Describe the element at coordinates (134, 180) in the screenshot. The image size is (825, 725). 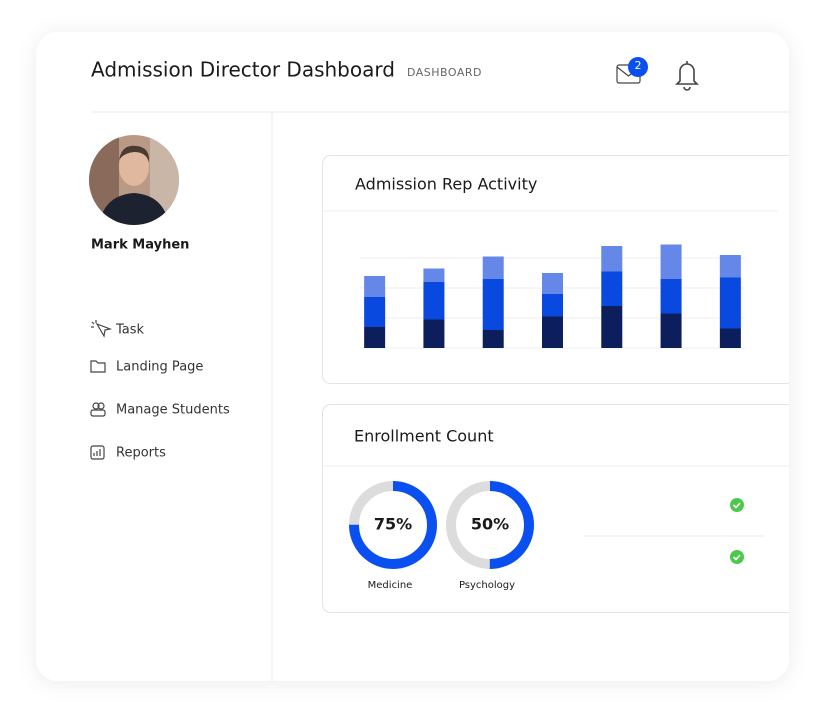
I see `avatar` at that location.